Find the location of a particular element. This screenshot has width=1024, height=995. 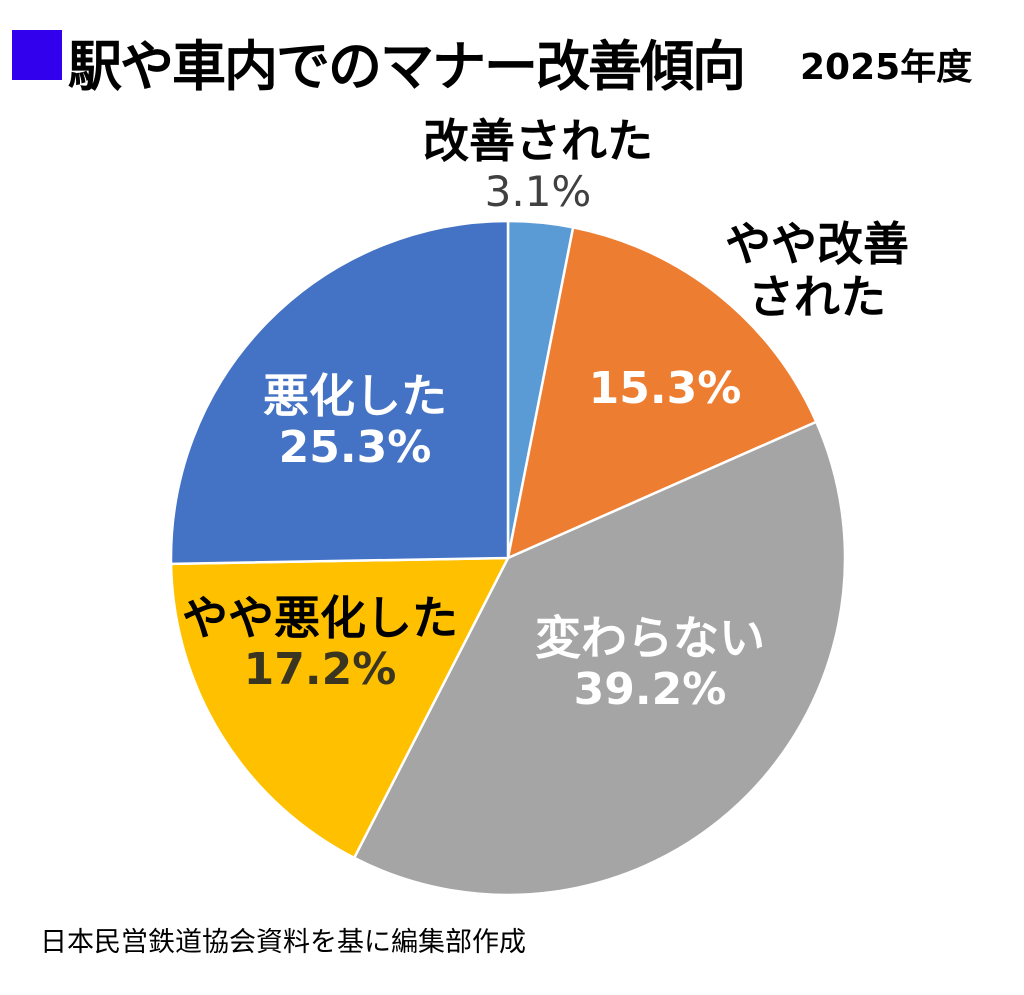

slice-somewhat-improved is located at coordinates (662, 393).